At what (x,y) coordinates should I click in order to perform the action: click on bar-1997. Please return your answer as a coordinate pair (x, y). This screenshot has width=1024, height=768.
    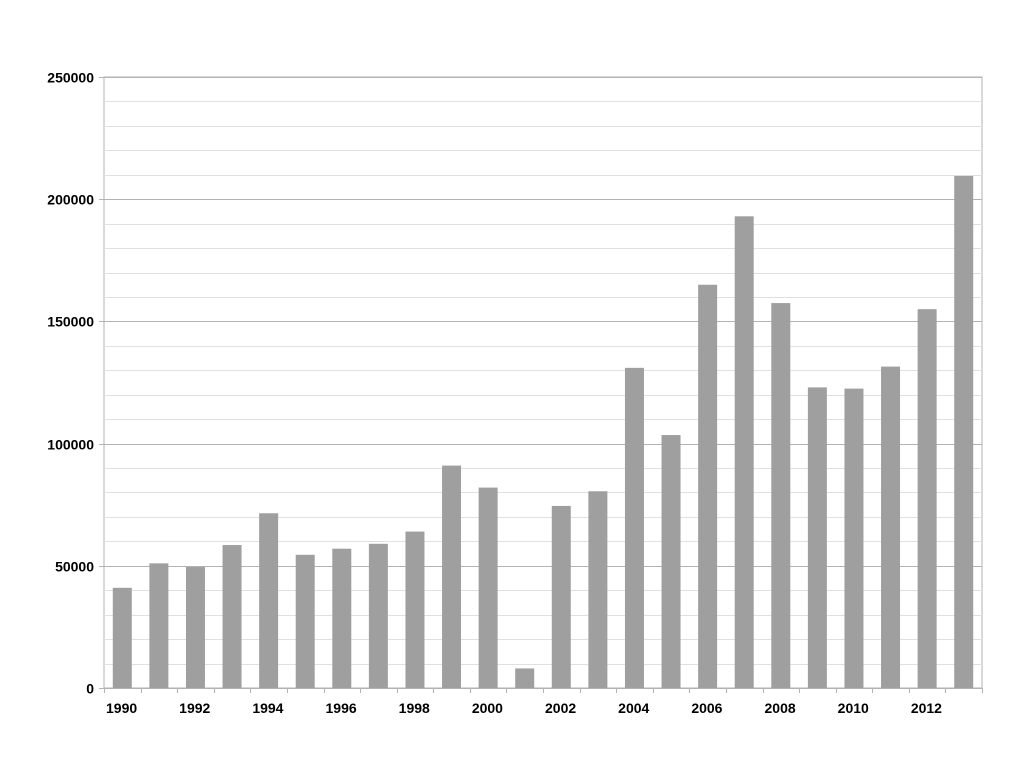
    Looking at the image, I should click on (378, 615).